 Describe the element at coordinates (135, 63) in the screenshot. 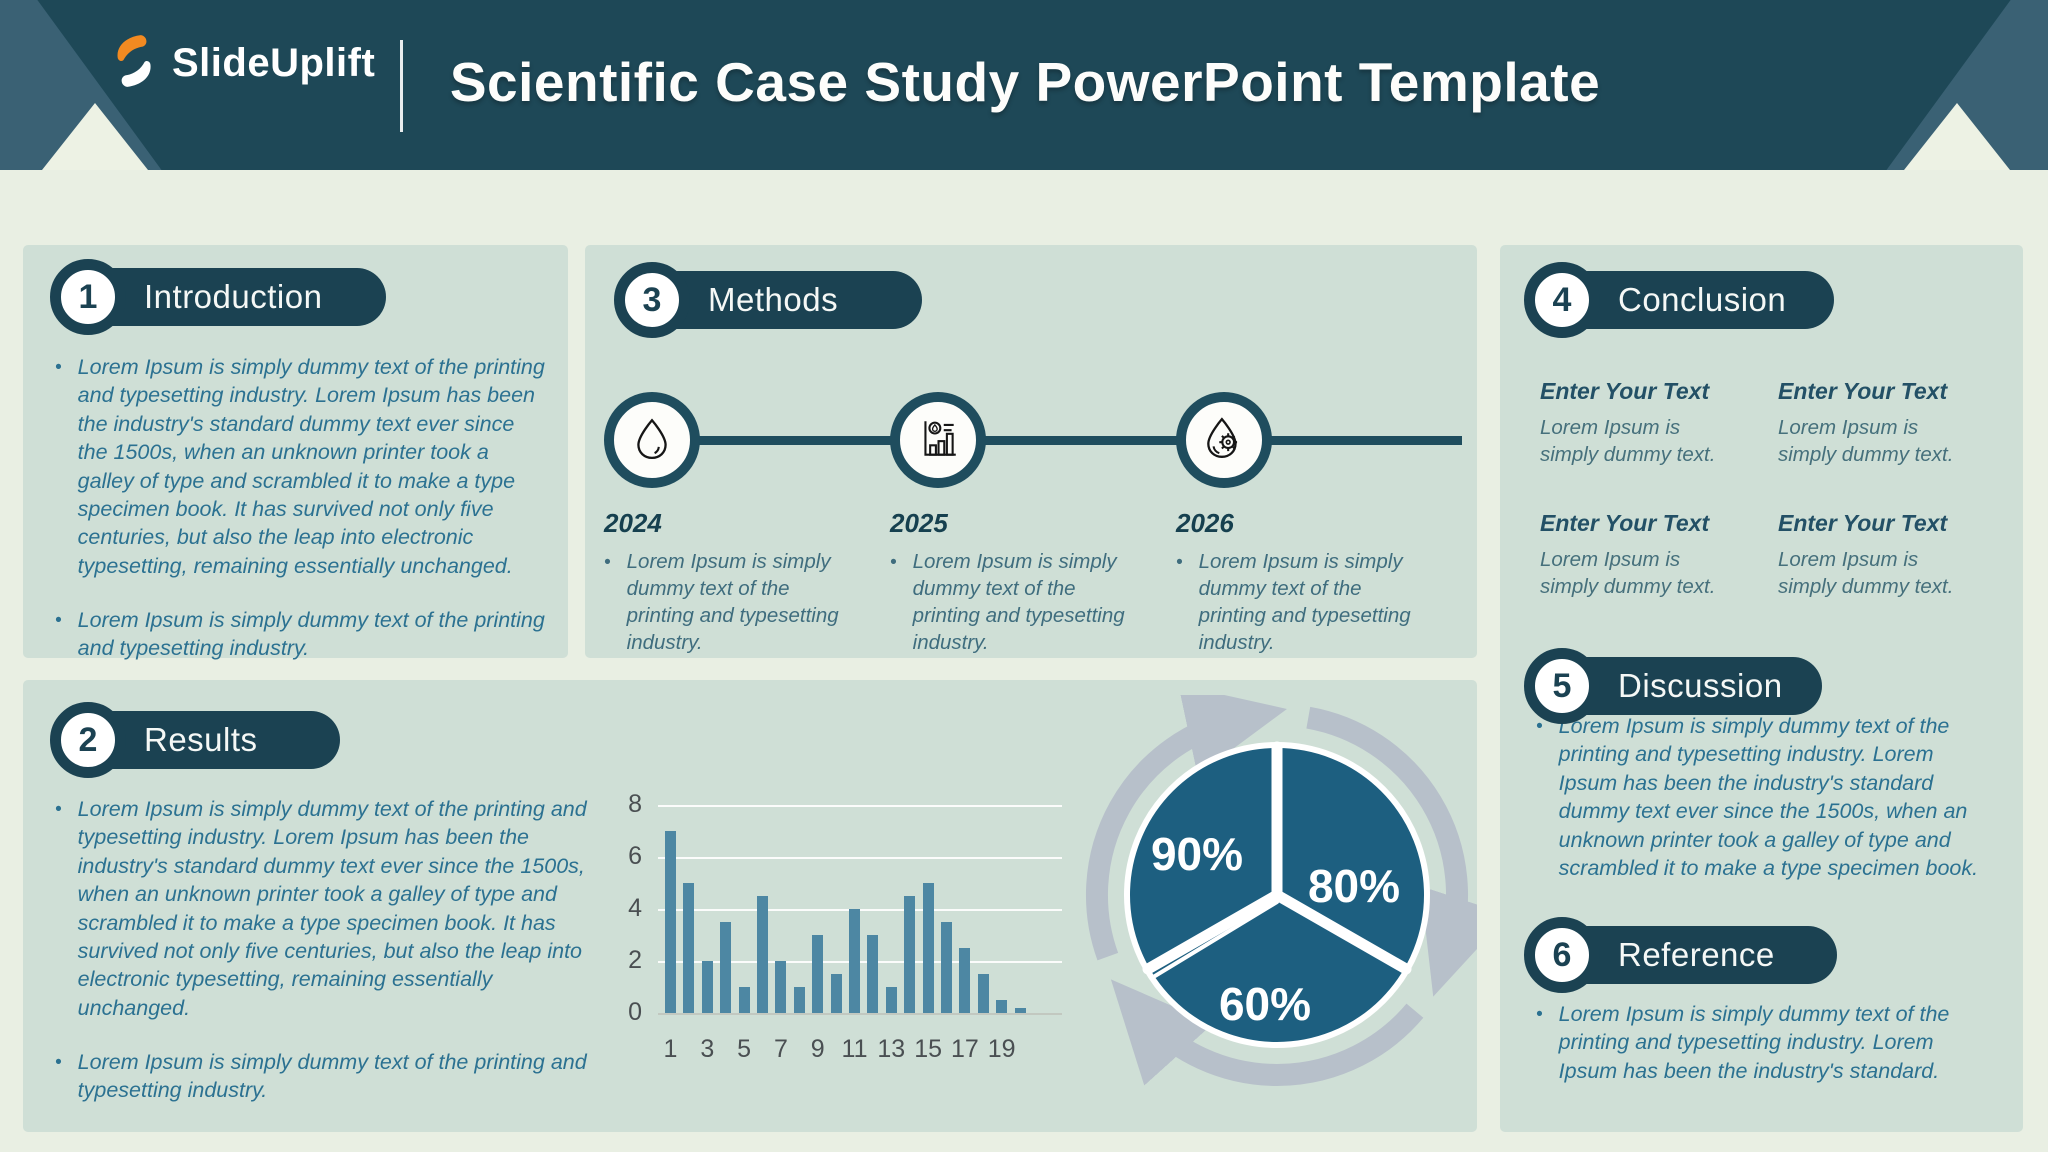

I see `slideuplift-swoosh-icon` at that location.